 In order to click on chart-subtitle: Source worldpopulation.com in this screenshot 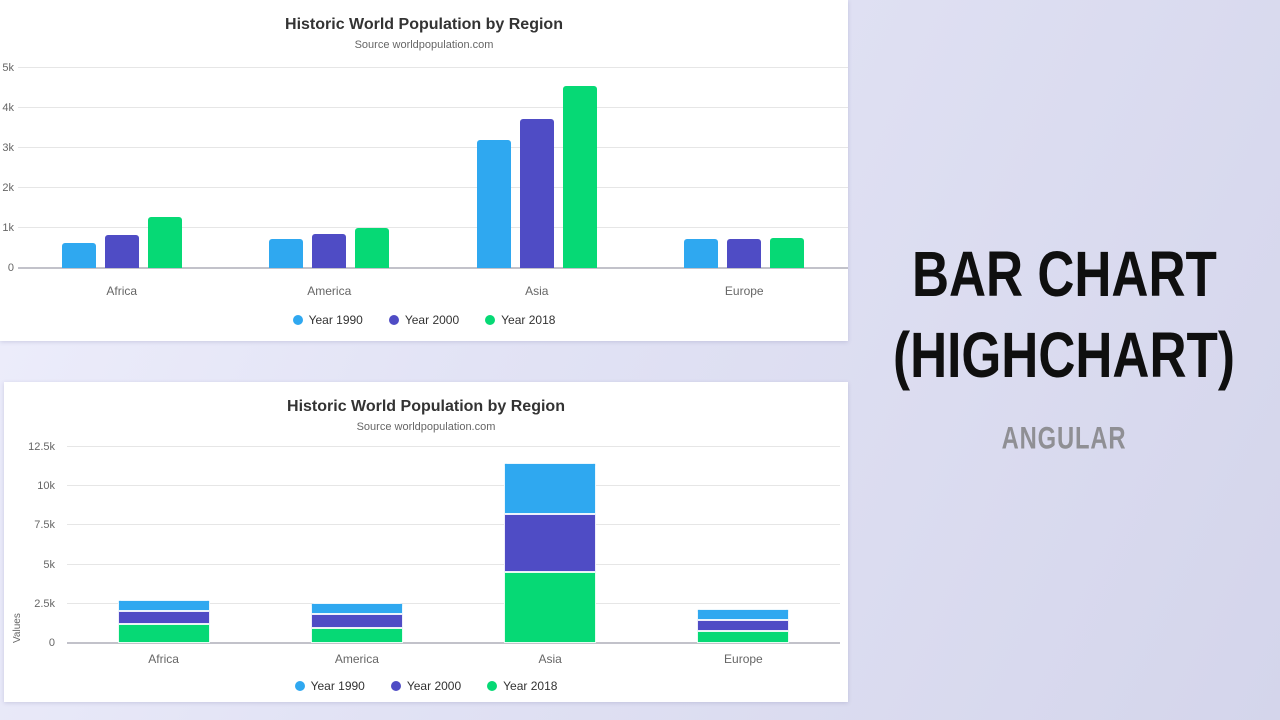, I will do `click(426, 427)`.